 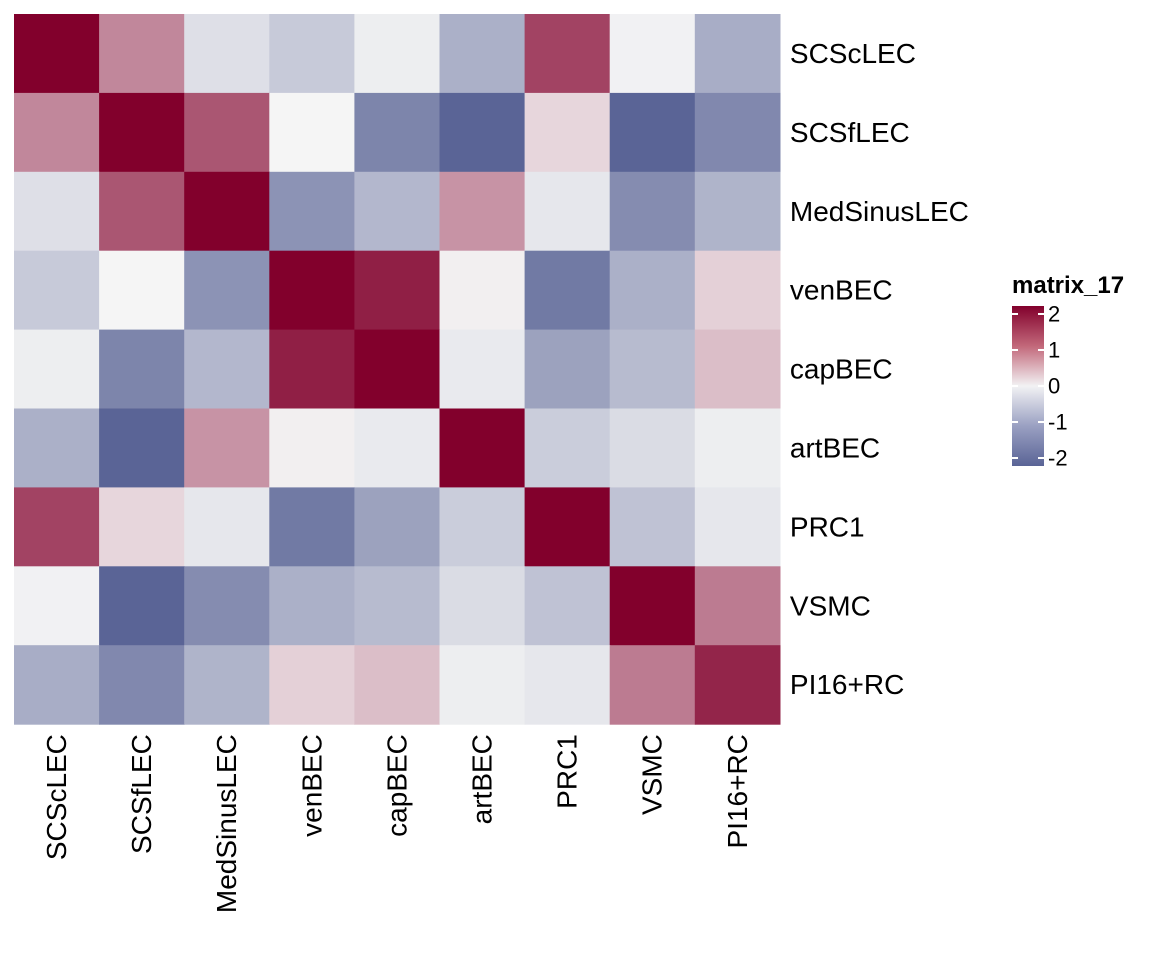 I want to click on color-legend: matrix_17 2 1 0 -1 -2, so click(x=1068, y=371).